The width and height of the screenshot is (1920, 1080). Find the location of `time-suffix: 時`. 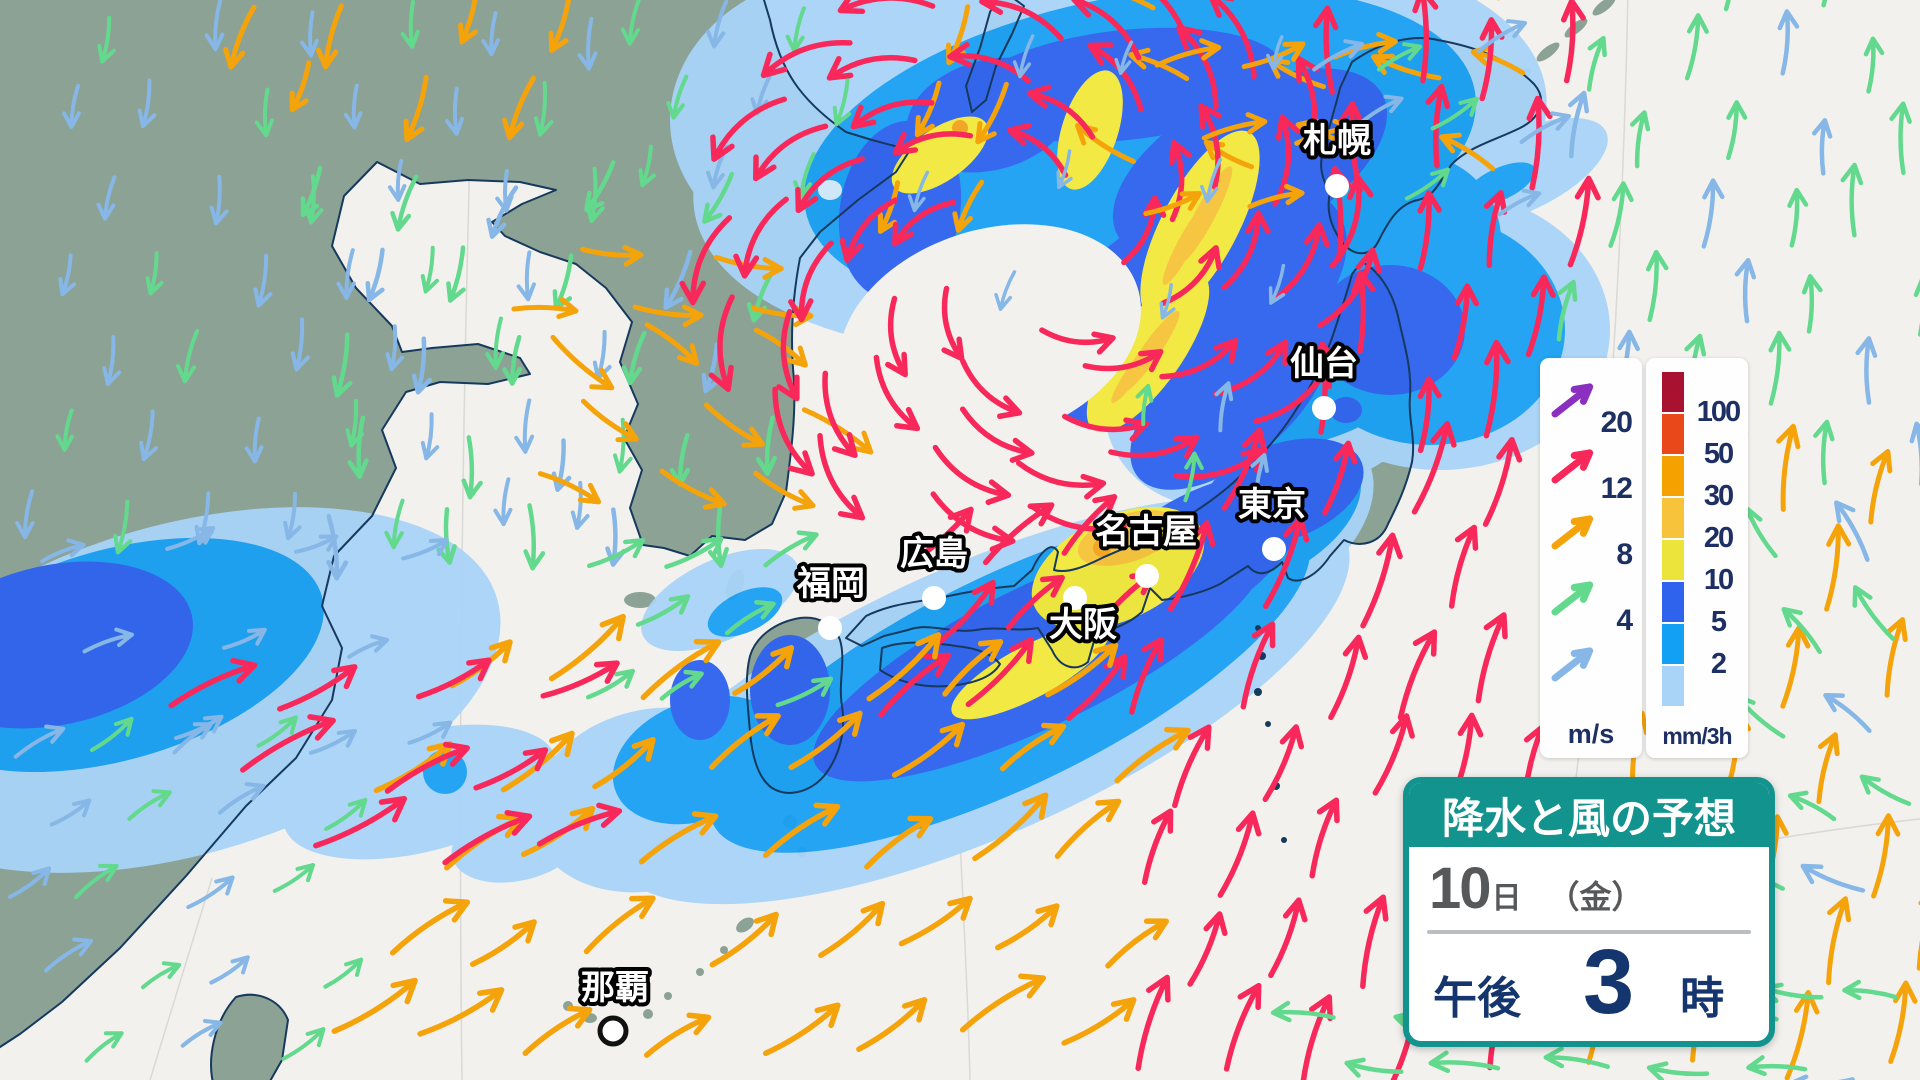

time-suffix: 時 is located at coordinates (1702, 998).